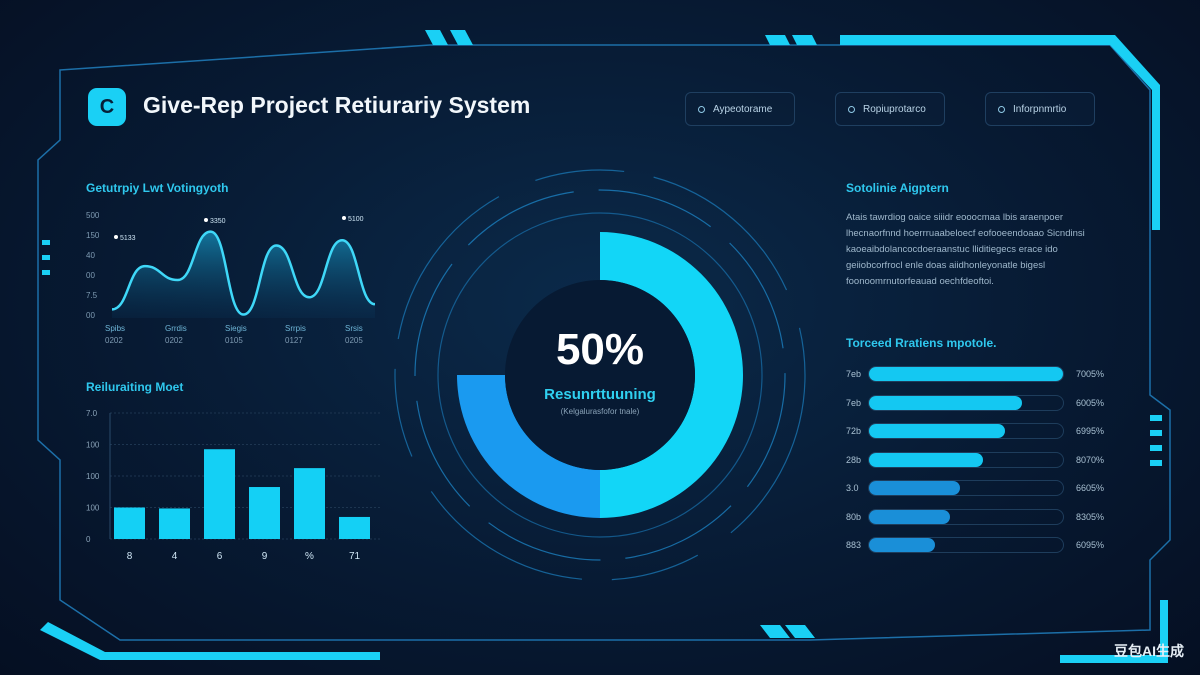 This screenshot has height=675, width=1200. I want to click on page-title: Give-Rep Project Retiurariy System, so click(337, 105).